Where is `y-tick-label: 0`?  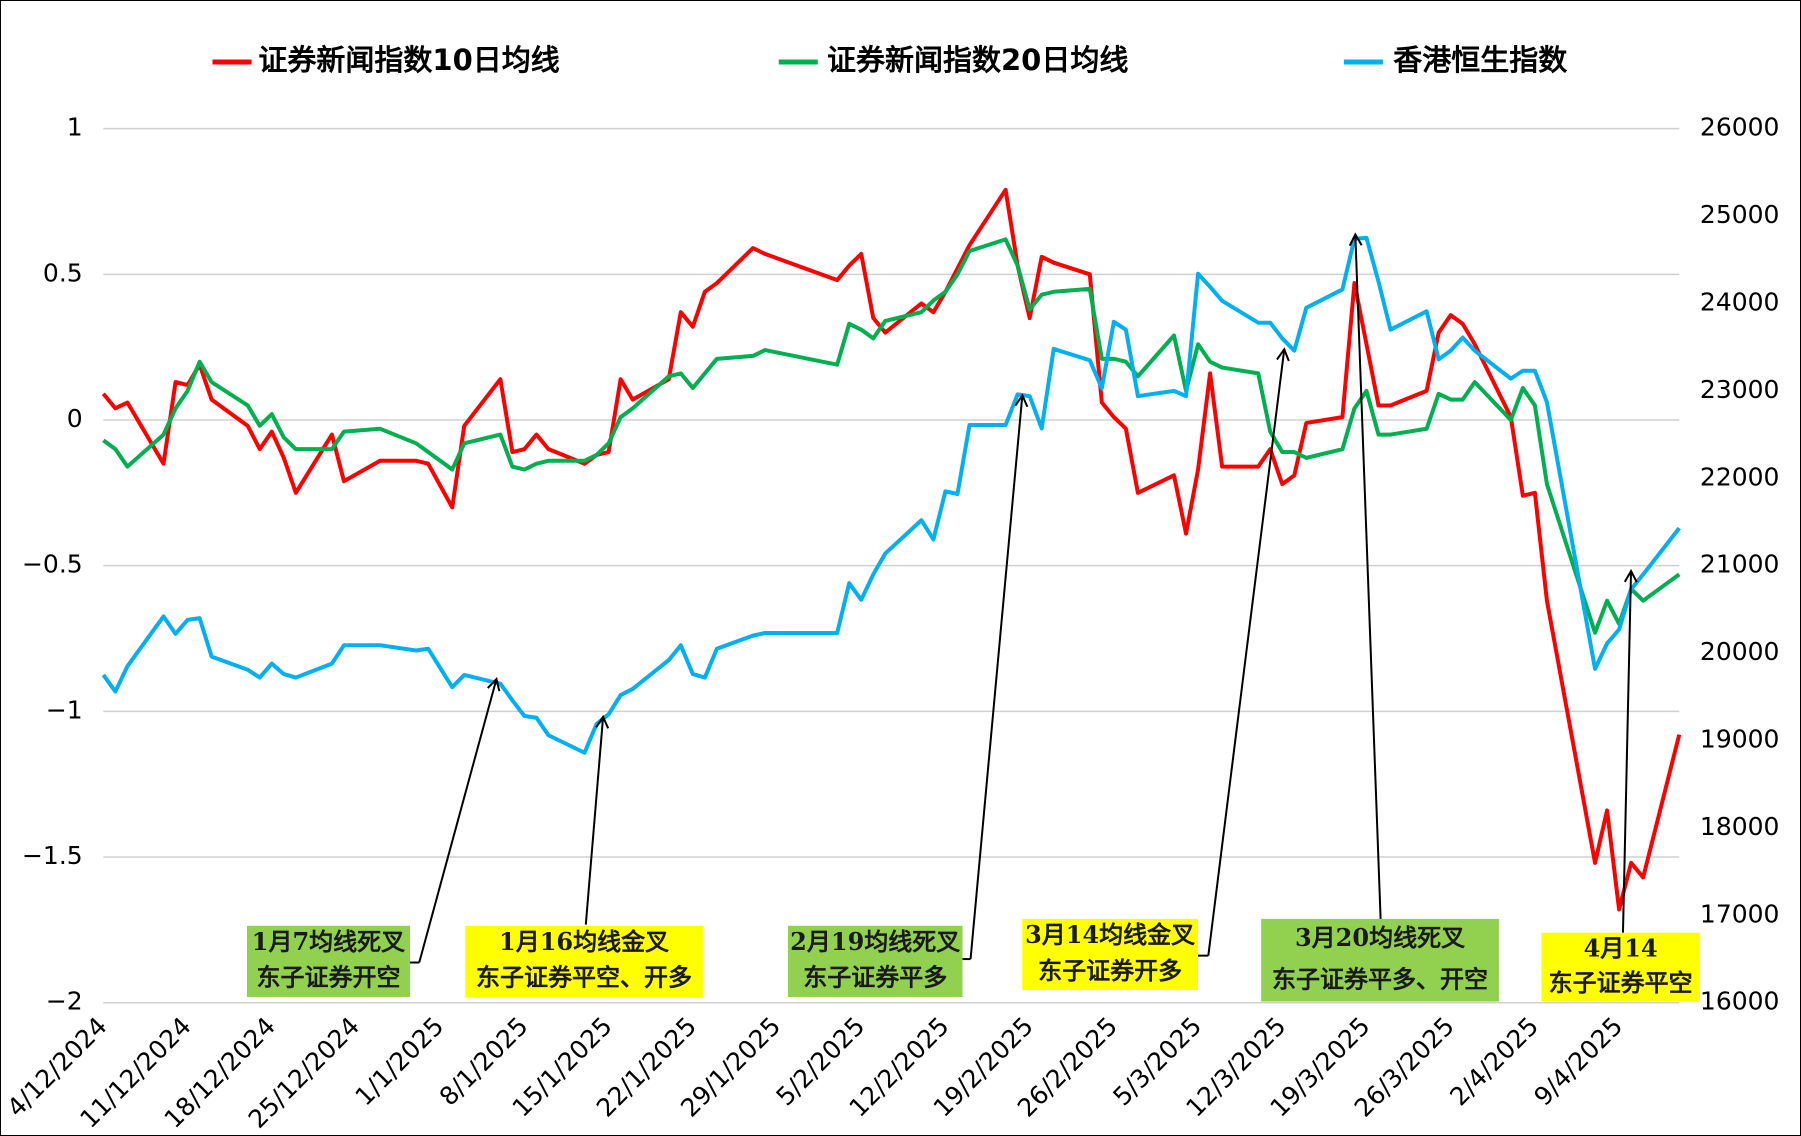
y-tick-label: 0 is located at coordinates (75, 418).